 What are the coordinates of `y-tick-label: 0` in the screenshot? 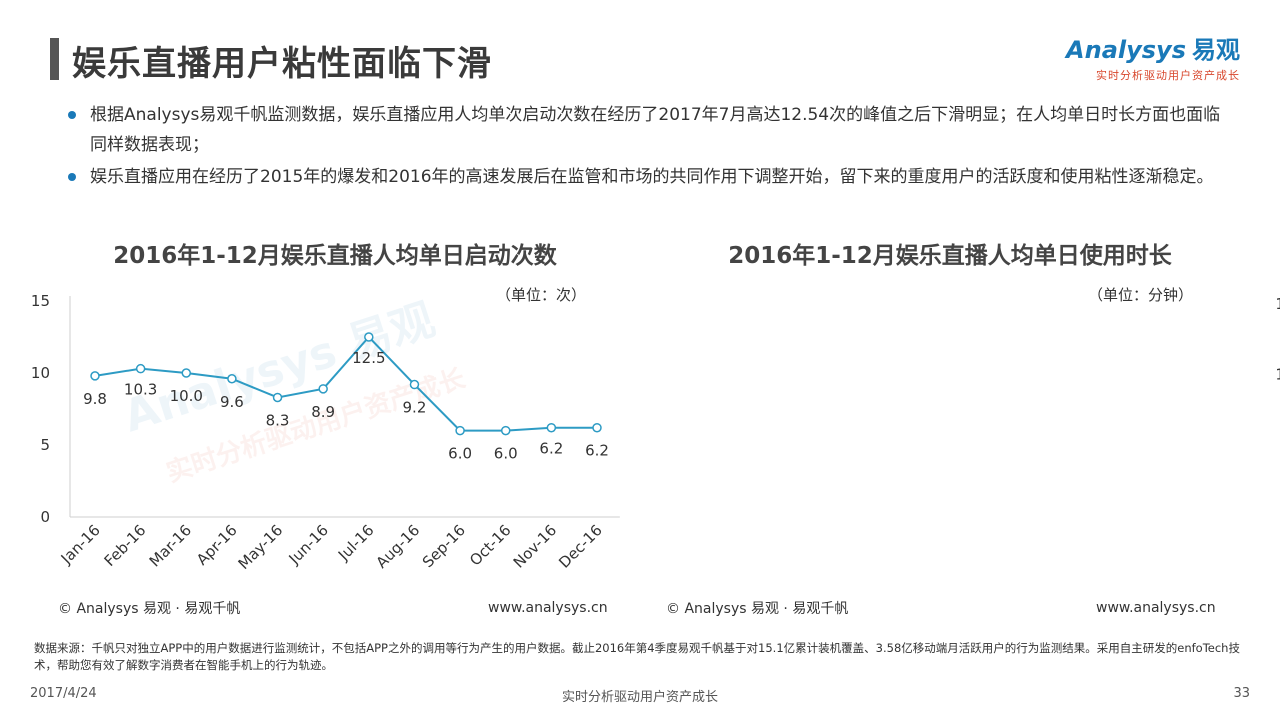 It's located at (45, 517).